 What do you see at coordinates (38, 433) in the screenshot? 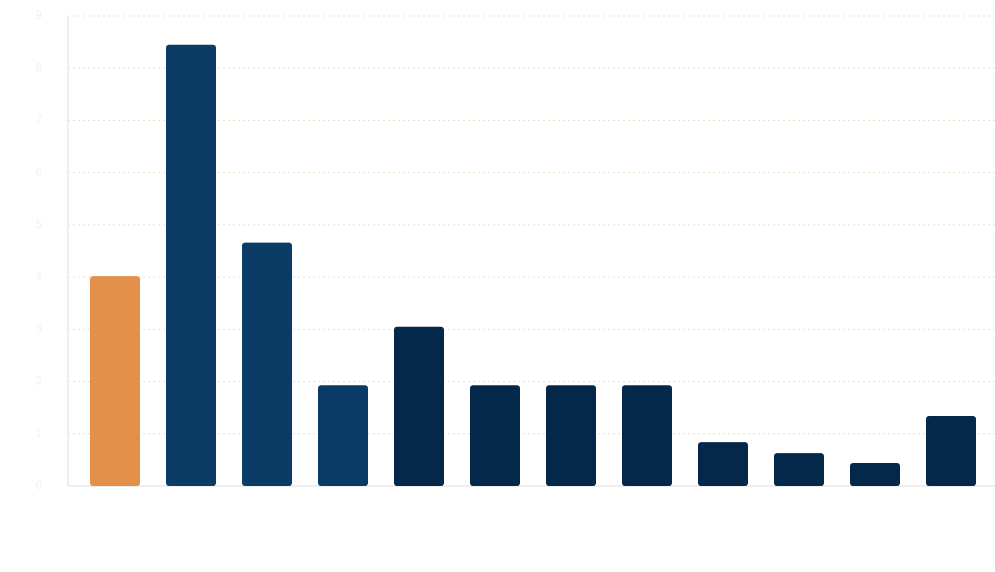
I see `y-tick-label: 1` at bounding box center [38, 433].